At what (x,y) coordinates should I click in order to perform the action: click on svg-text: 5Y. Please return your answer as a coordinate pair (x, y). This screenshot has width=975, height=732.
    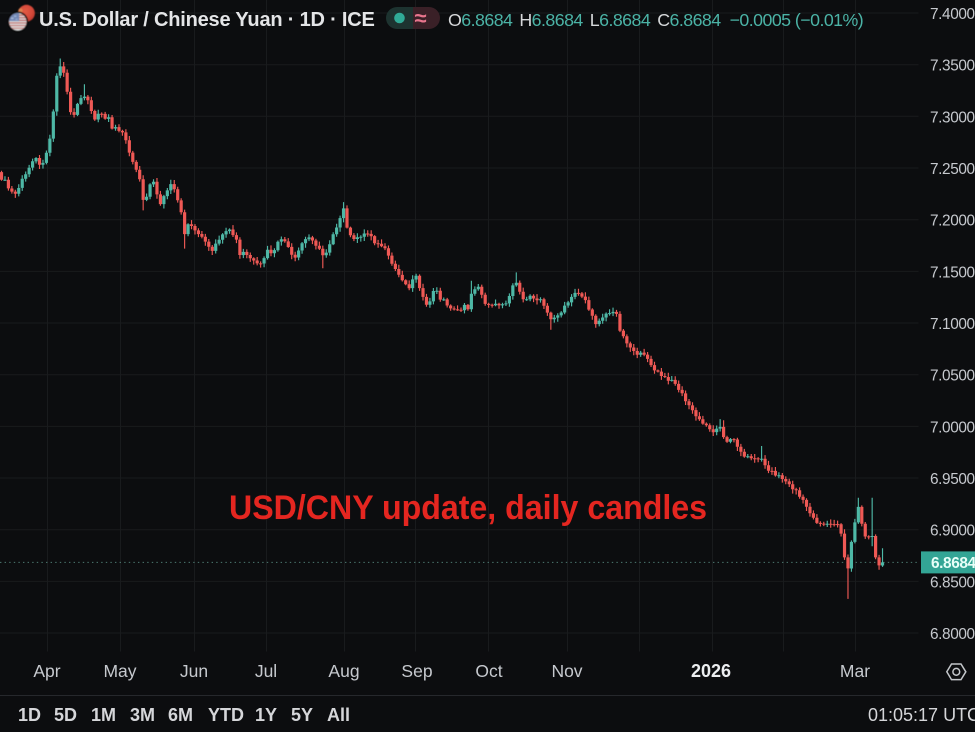
    Looking at the image, I should click on (302, 715).